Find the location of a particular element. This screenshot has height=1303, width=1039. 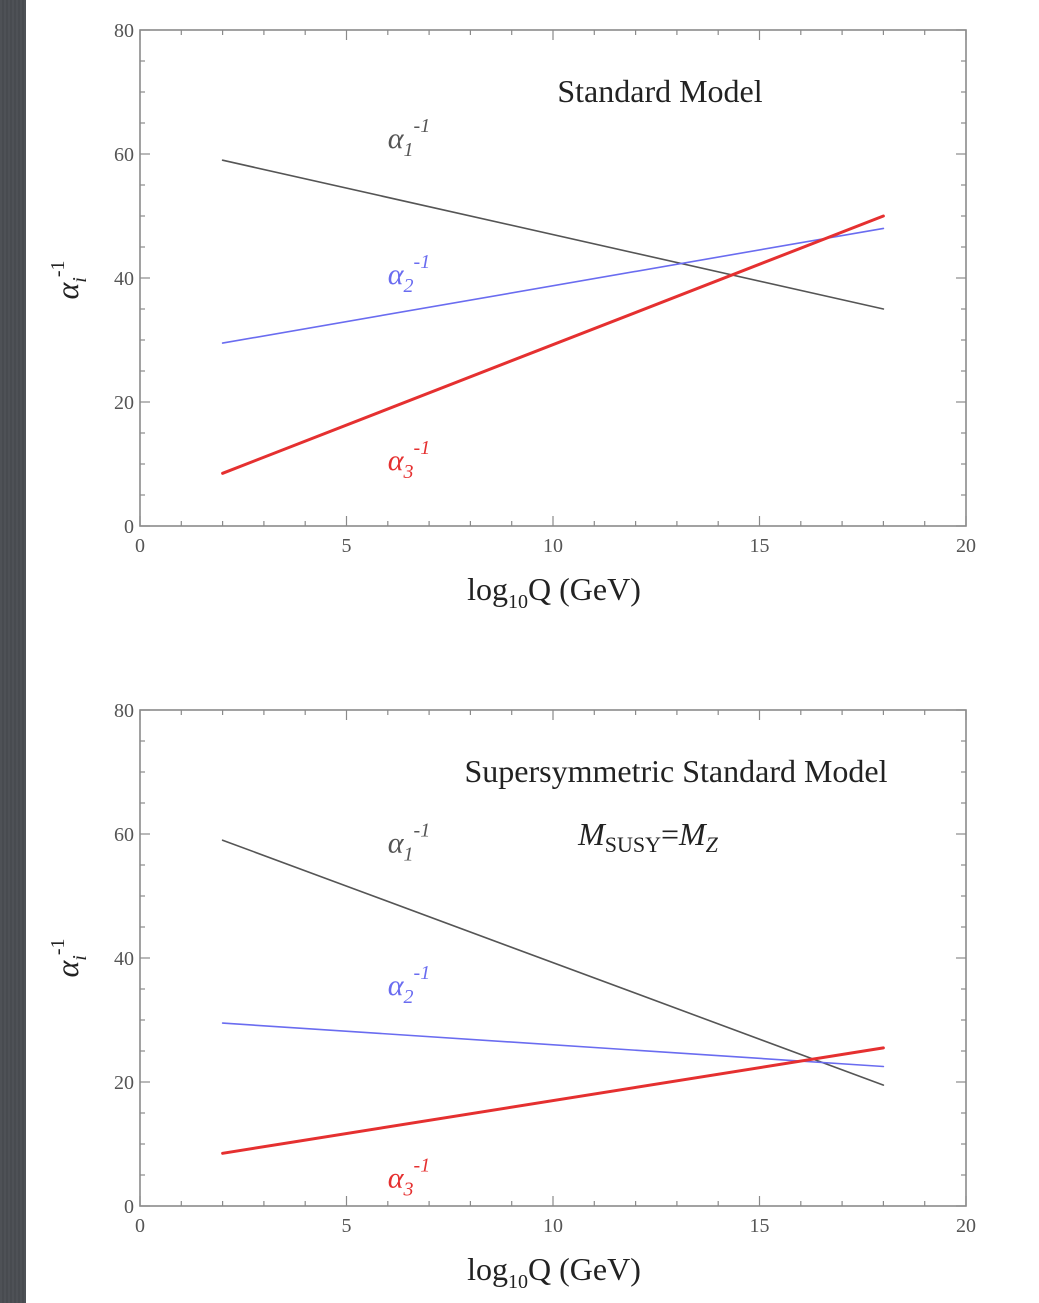

chart-subtitle: MSUSY=MZ is located at coordinates (648, 836).